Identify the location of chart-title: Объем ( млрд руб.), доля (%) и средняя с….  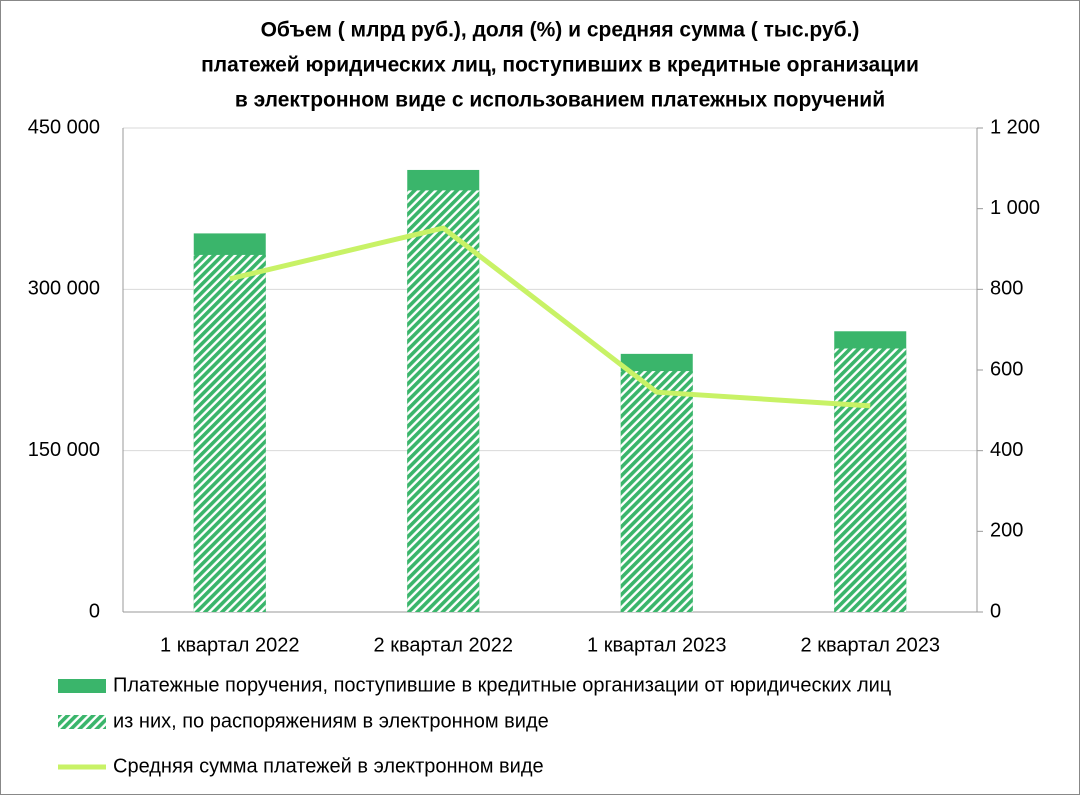
(560, 30).